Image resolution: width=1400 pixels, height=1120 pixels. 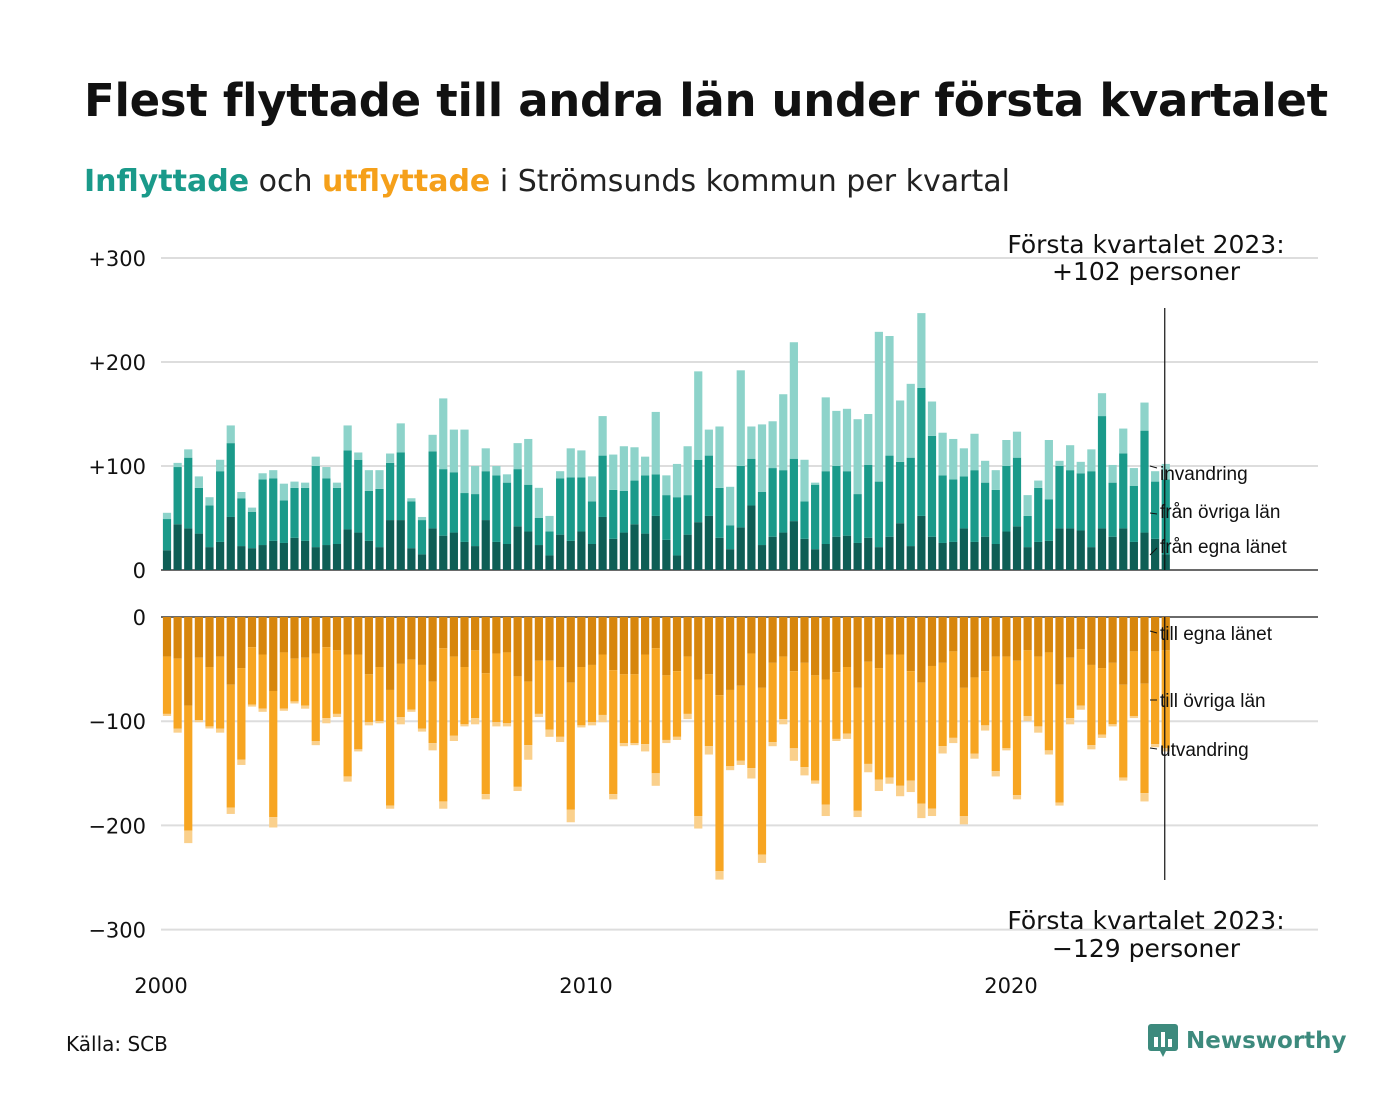 I want to click on y-tick-label-bottom: −300, so click(x=117, y=931).